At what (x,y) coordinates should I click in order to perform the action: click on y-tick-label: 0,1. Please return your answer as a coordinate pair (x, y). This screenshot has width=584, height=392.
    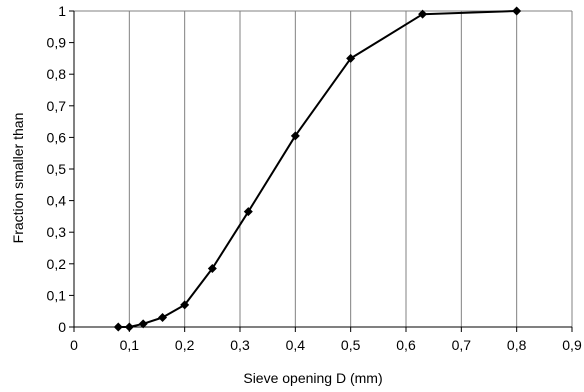
    Looking at the image, I should click on (57, 295).